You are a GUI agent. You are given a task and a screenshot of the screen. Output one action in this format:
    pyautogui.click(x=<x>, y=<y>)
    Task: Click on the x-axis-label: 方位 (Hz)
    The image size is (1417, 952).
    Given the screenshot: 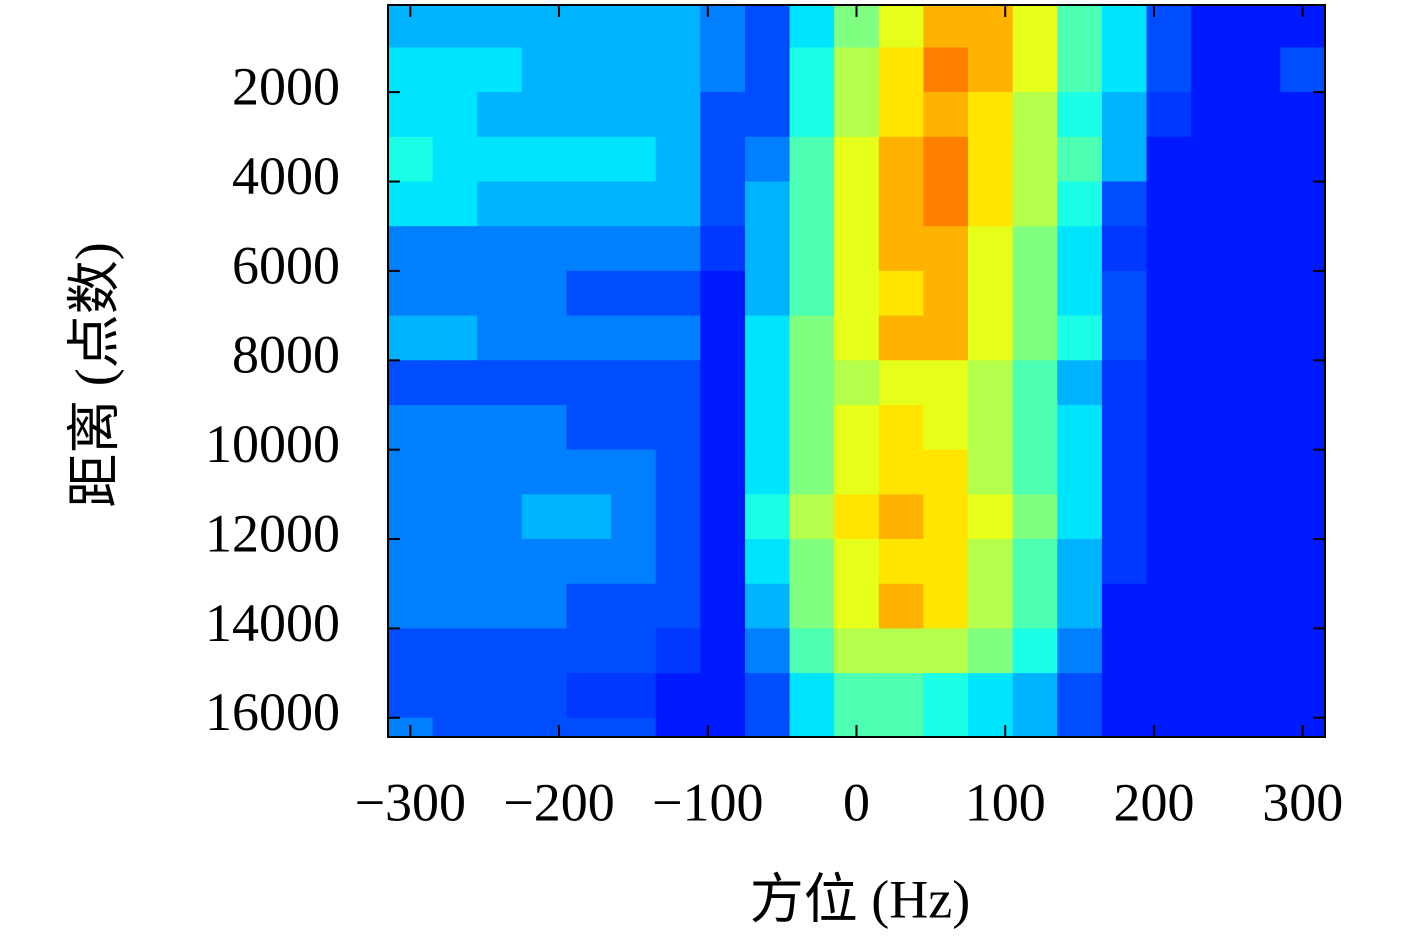 What is the action you would take?
    pyautogui.click(x=860, y=899)
    